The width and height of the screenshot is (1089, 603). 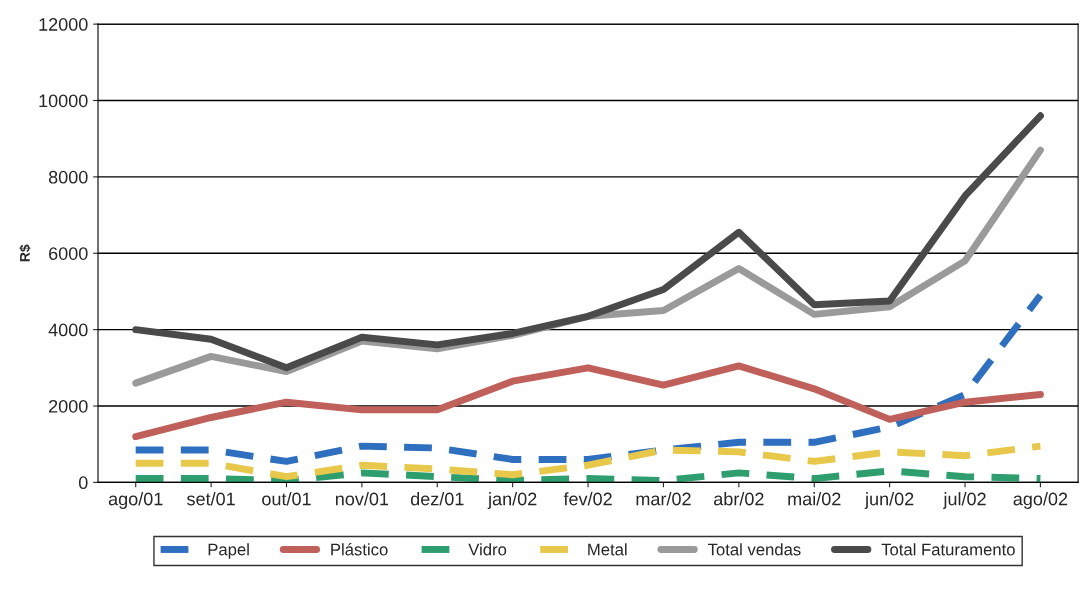 What do you see at coordinates (754, 549) in the screenshot?
I see `legend-label: Total vendas` at bounding box center [754, 549].